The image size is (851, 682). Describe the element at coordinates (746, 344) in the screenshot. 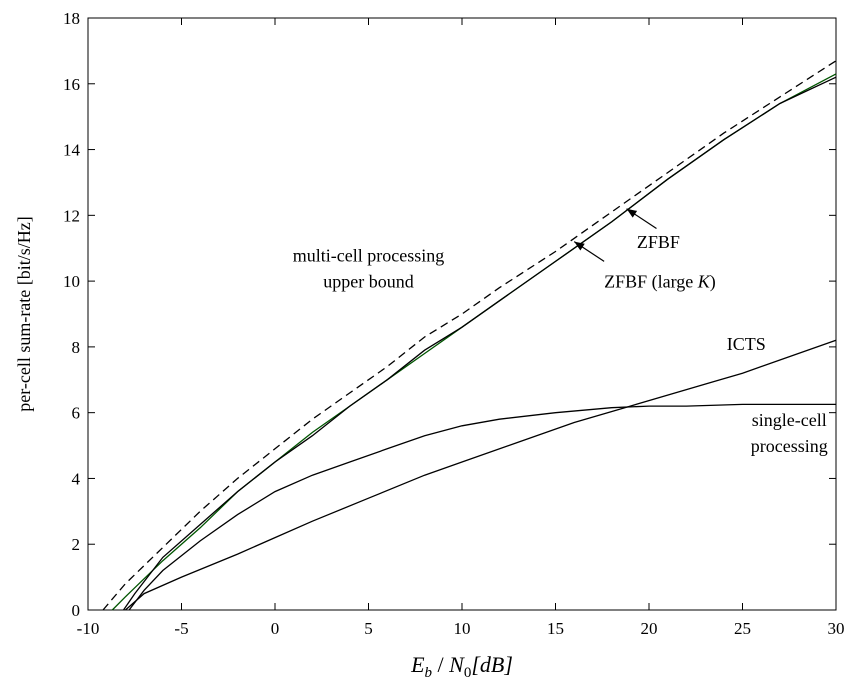

I see `annotation-3: ICTS` at that location.